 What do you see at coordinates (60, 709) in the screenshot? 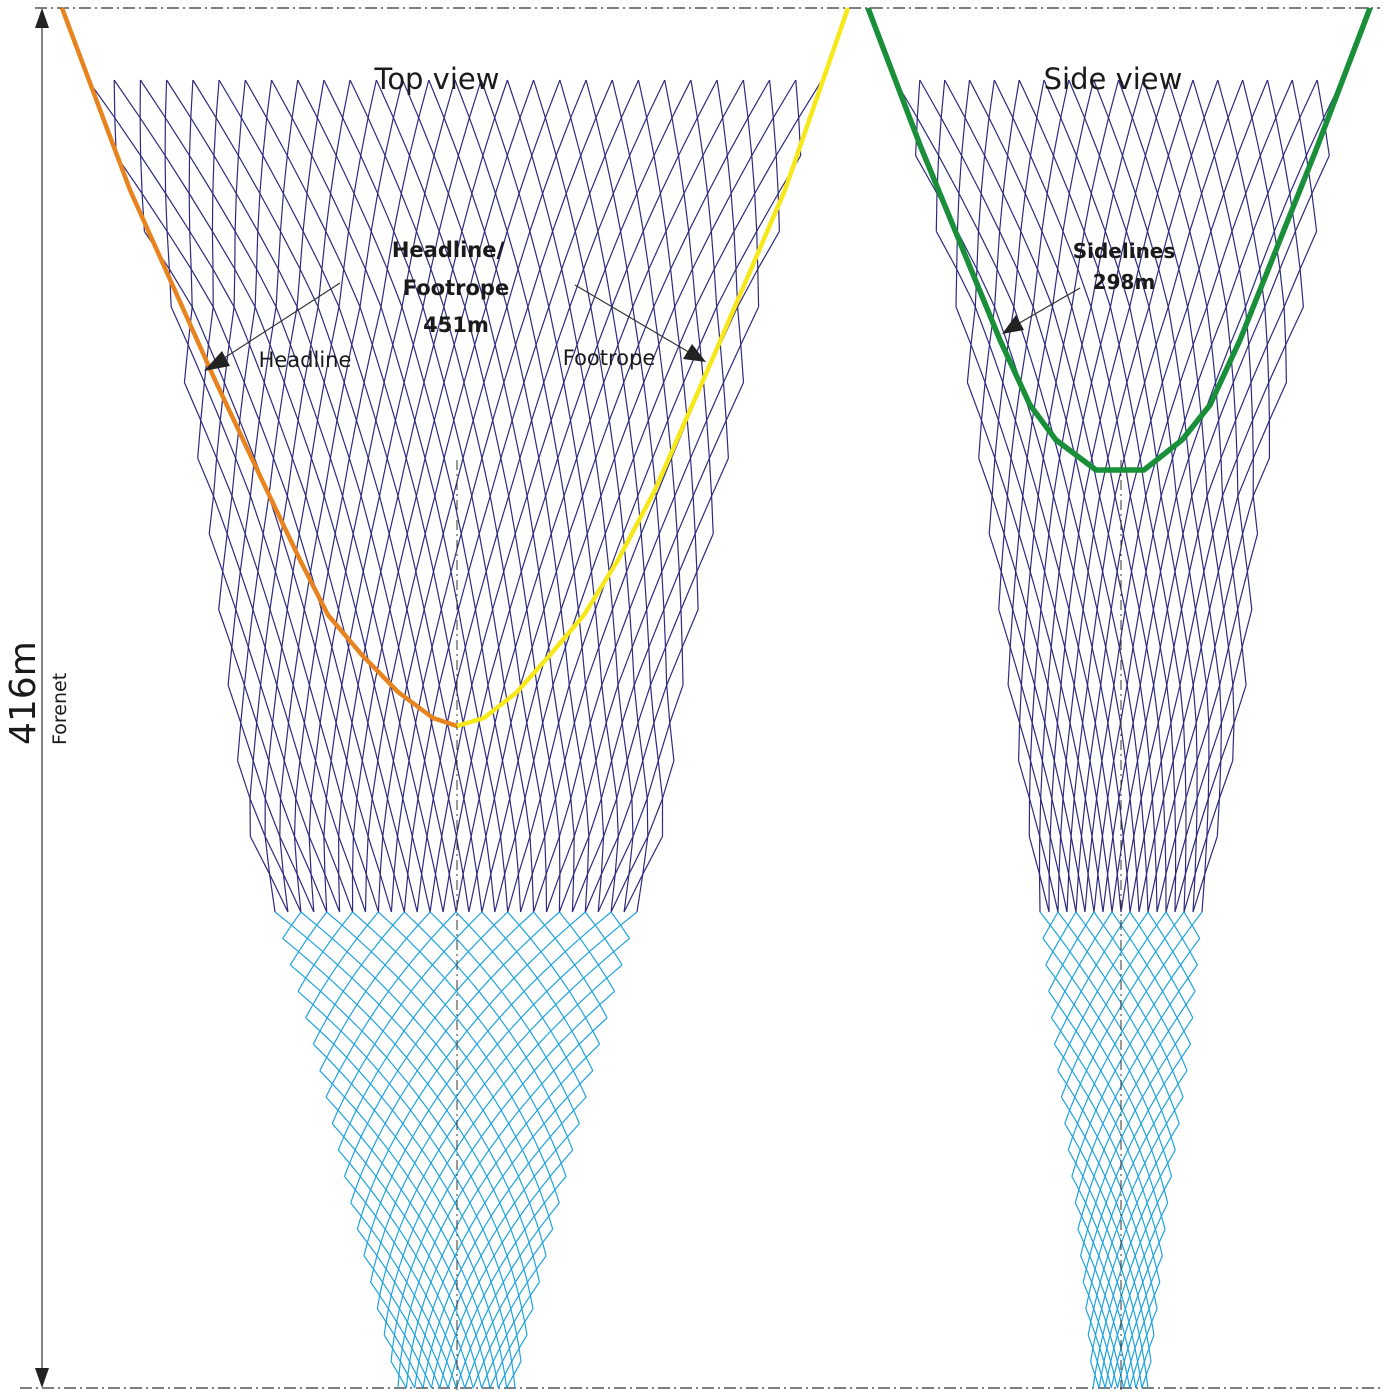
I see `forenet-section-label: Forenet` at bounding box center [60, 709].